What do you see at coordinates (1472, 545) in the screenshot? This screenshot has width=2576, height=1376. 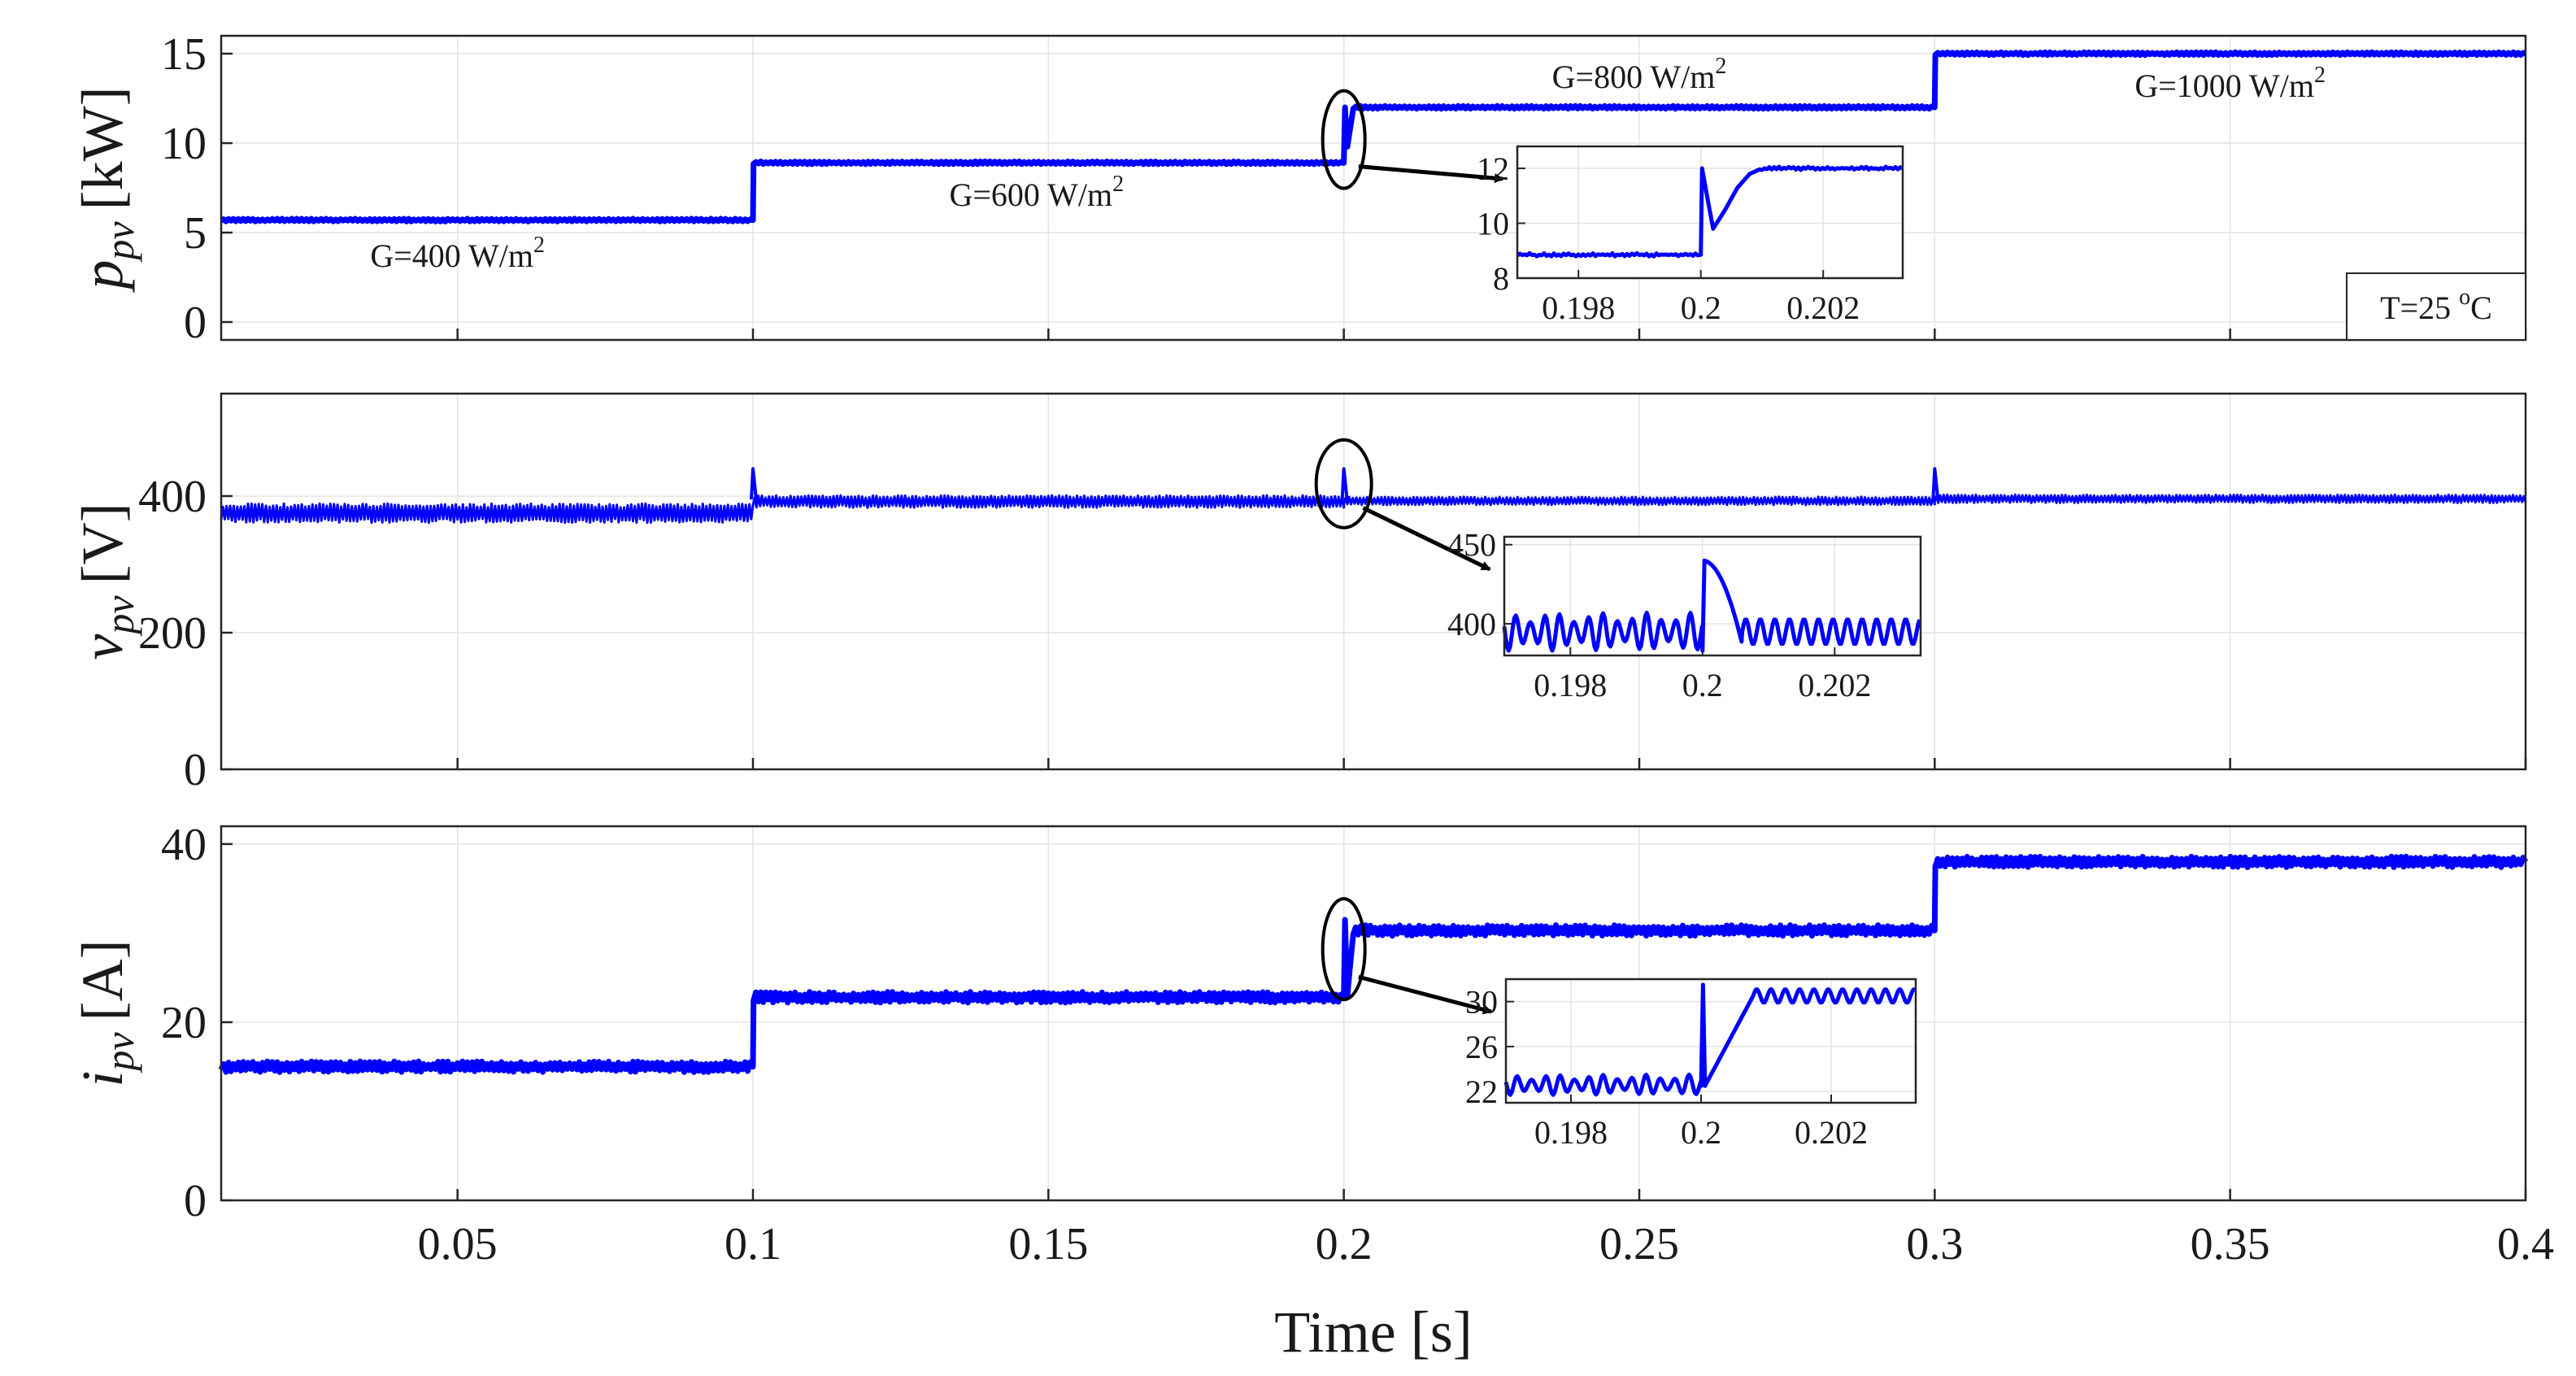 I see `inset-y-tick-label: 450` at bounding box center [1472, 545].